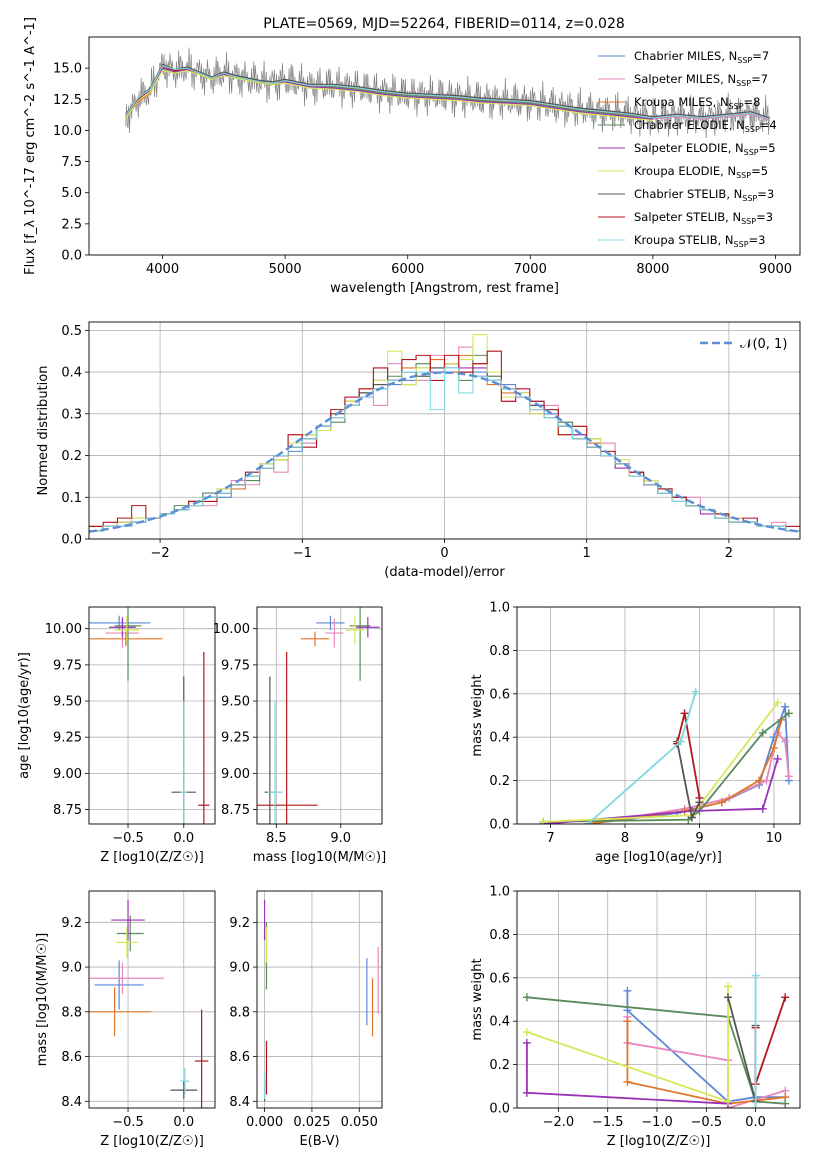 This screenshot has width=819, height=1170. Describe the element at coordinates (701, 57) in the screenshot. I see `legend-label-chabrier-miles: Chabrier MILES, NSSP=7` at that location.